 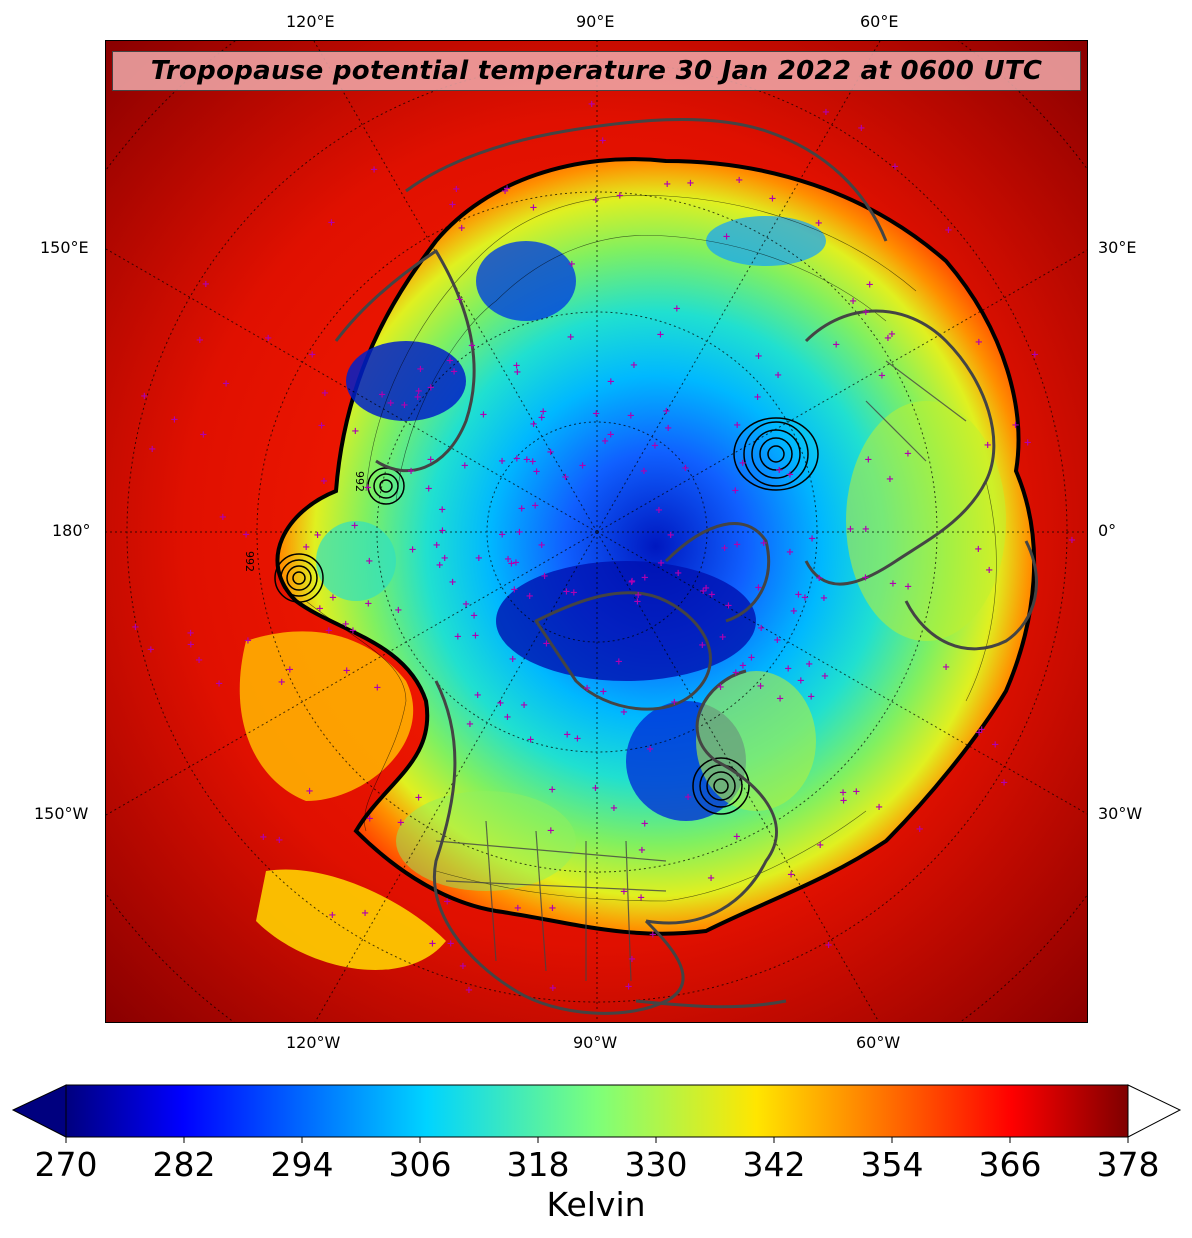 I want to click on colorbar-graphic, so click(x=596, y=1113).